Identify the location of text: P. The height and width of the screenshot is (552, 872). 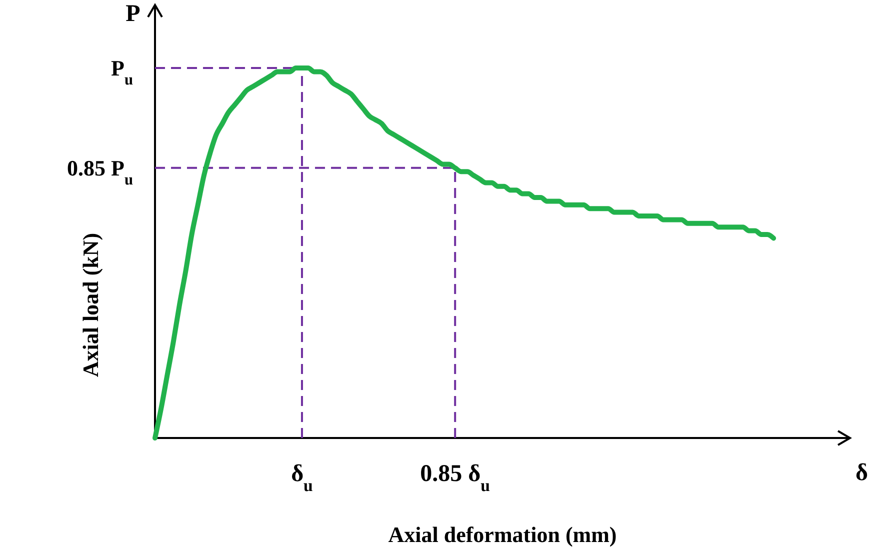
(133, 14).